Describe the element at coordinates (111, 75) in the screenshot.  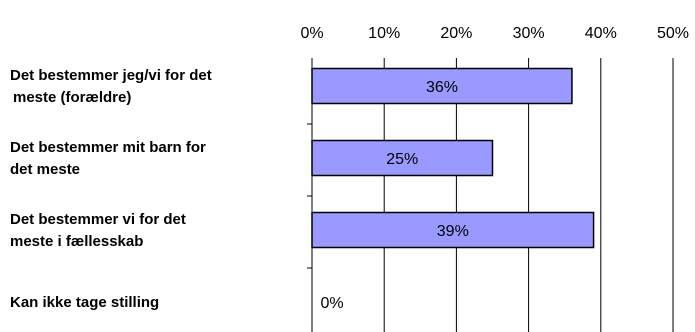
I see `category-label-line: Det bestemmer jeg/vi for det` at that location.